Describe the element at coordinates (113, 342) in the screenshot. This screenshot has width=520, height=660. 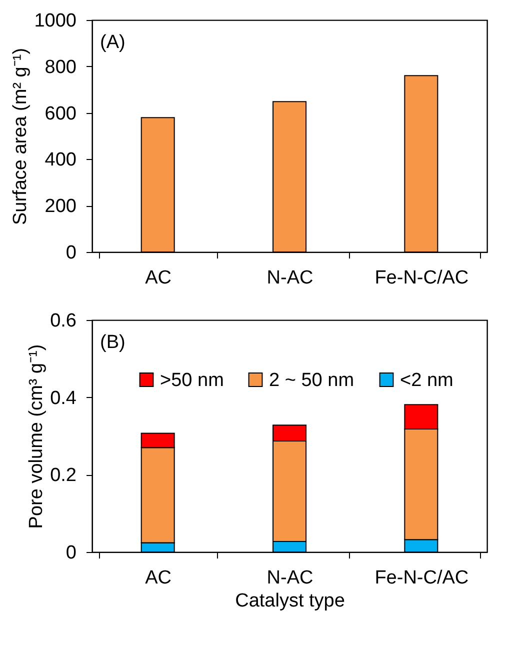
I see `annotation: (B)` at that location.